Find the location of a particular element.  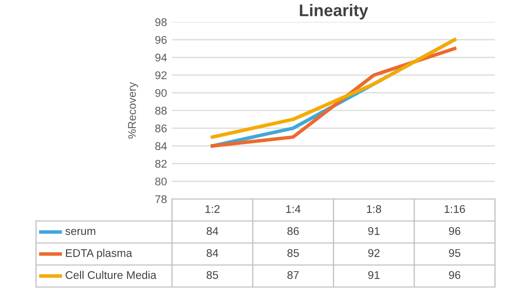

legend-label: EDTA plasma is located at coordinates (99, 254).